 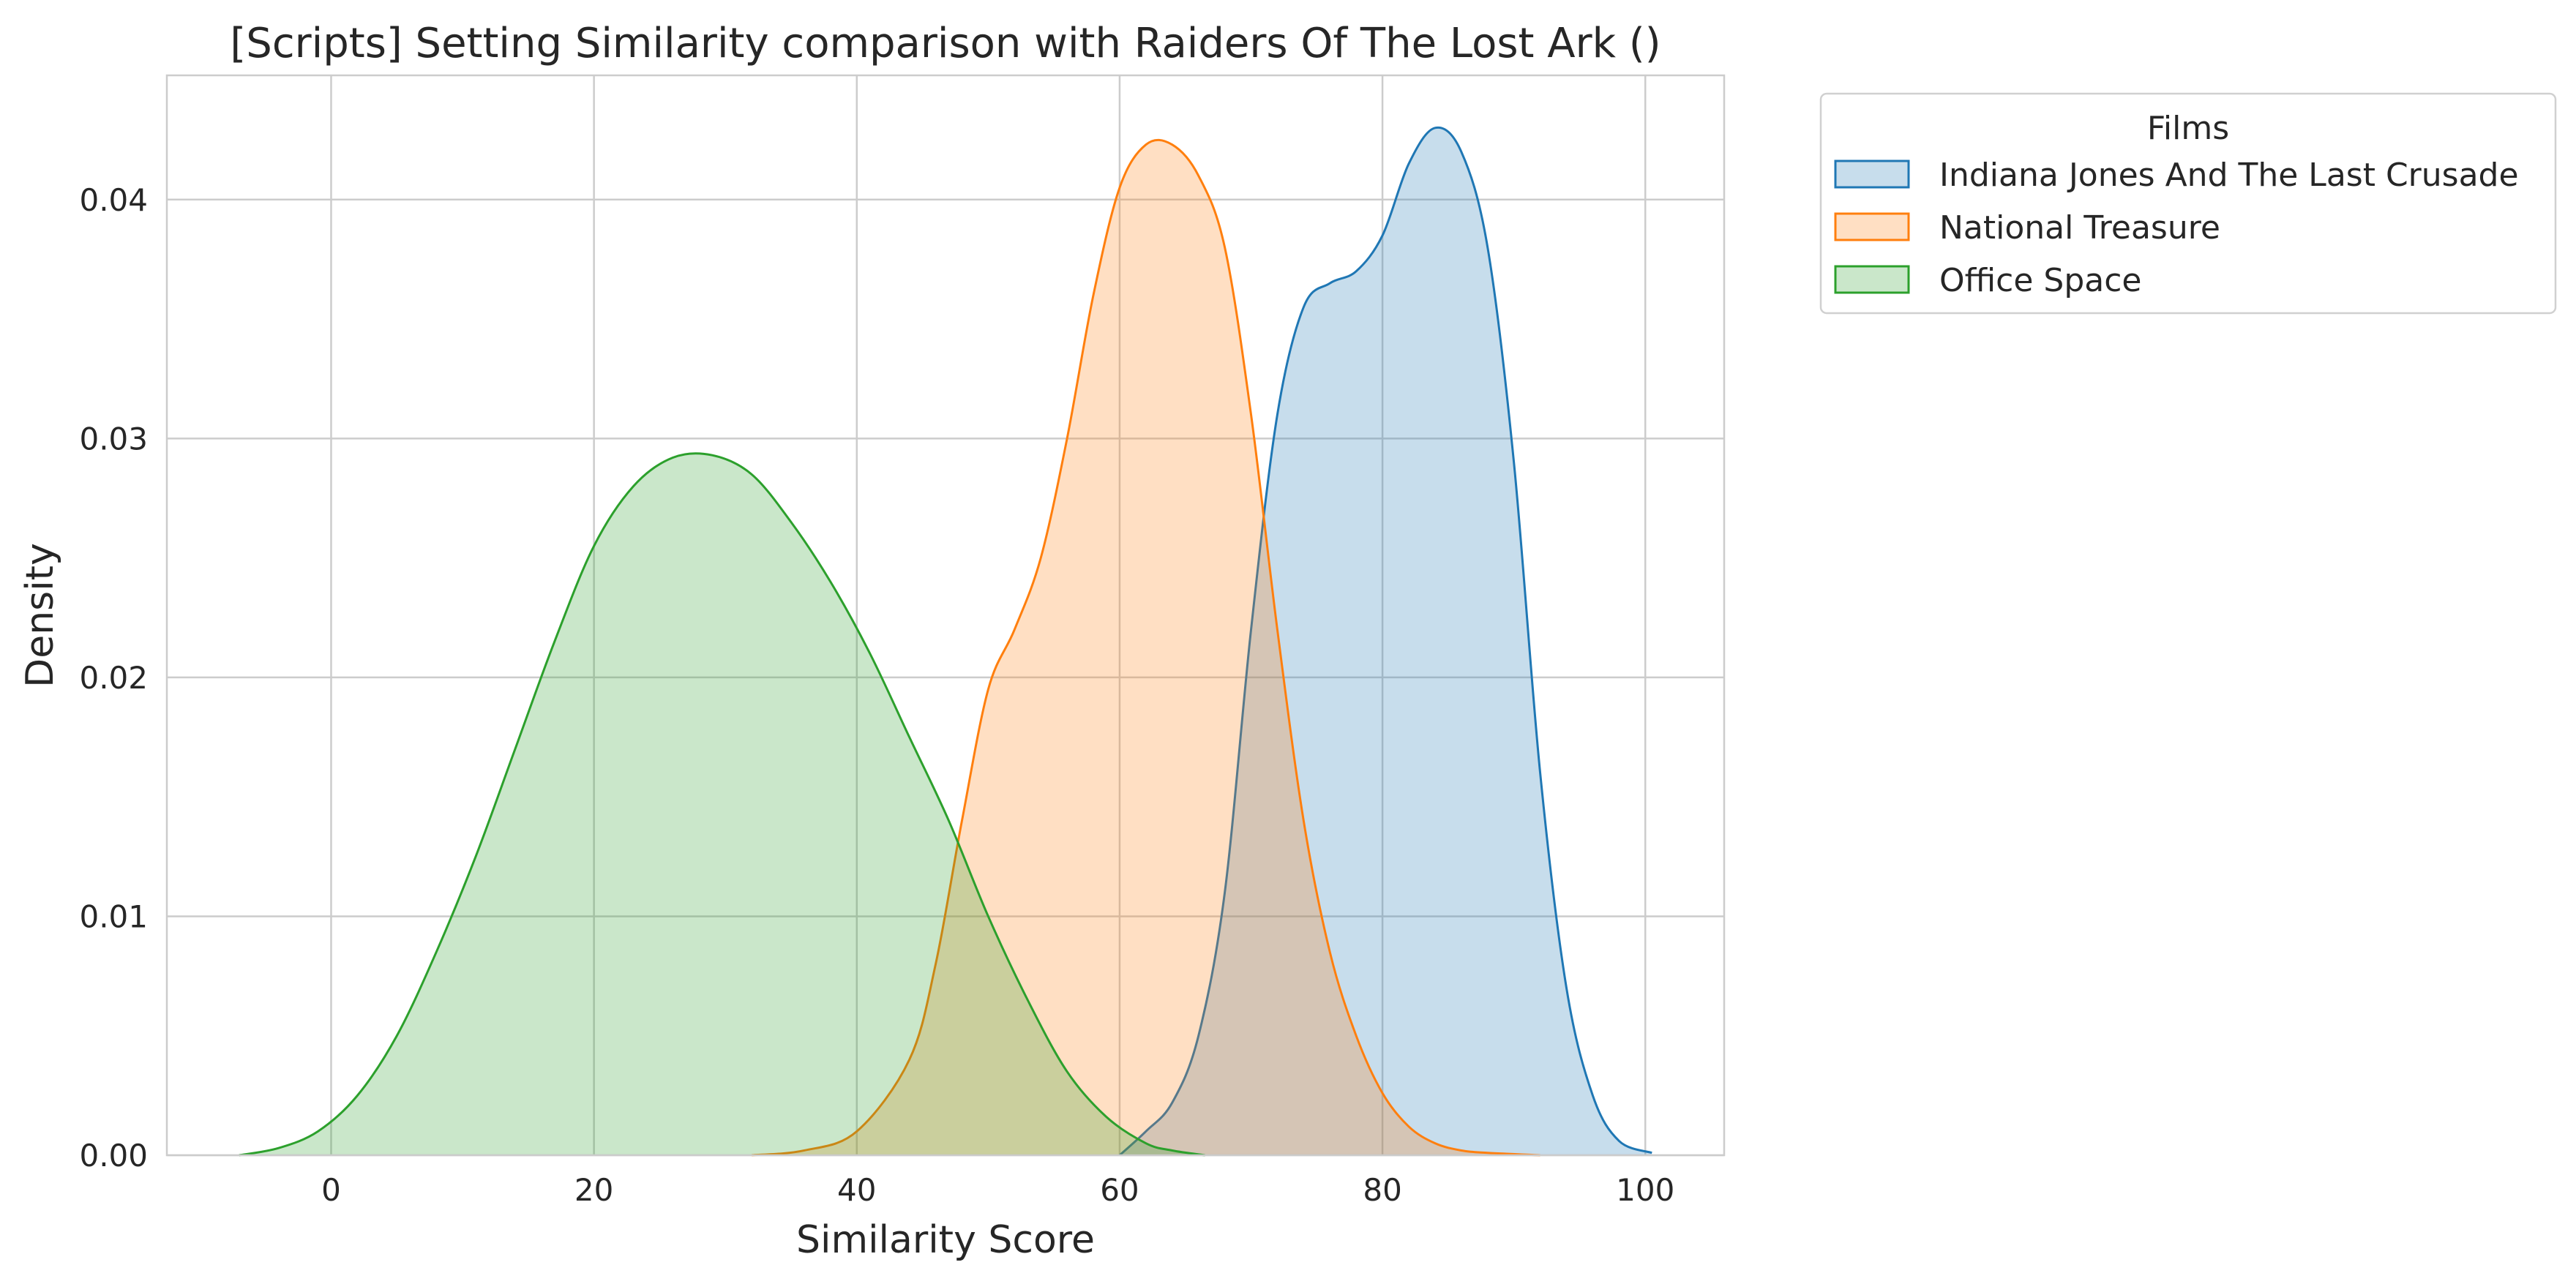 I want to click on x-tick-label: 40, so click(x=856, y=1190).